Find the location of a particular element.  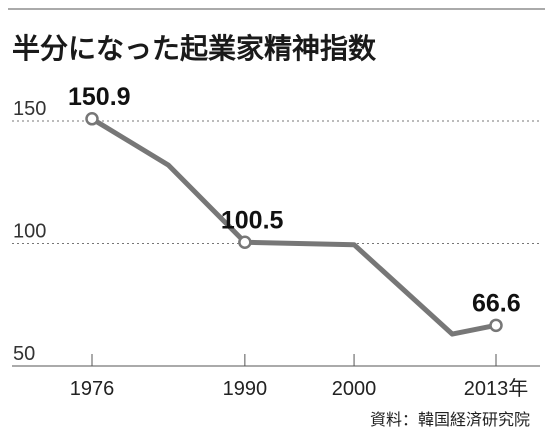

x-ticks: 1976 1990 2000 2013年 is located at coordinates (299, 377).